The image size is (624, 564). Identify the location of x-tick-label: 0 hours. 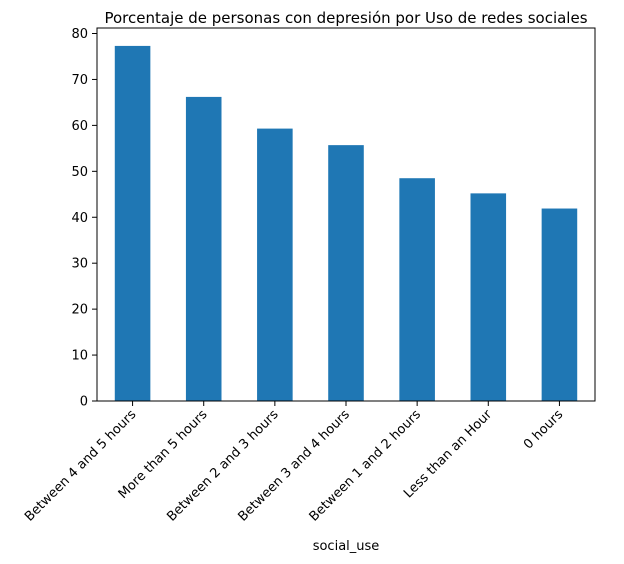
(543, 429).